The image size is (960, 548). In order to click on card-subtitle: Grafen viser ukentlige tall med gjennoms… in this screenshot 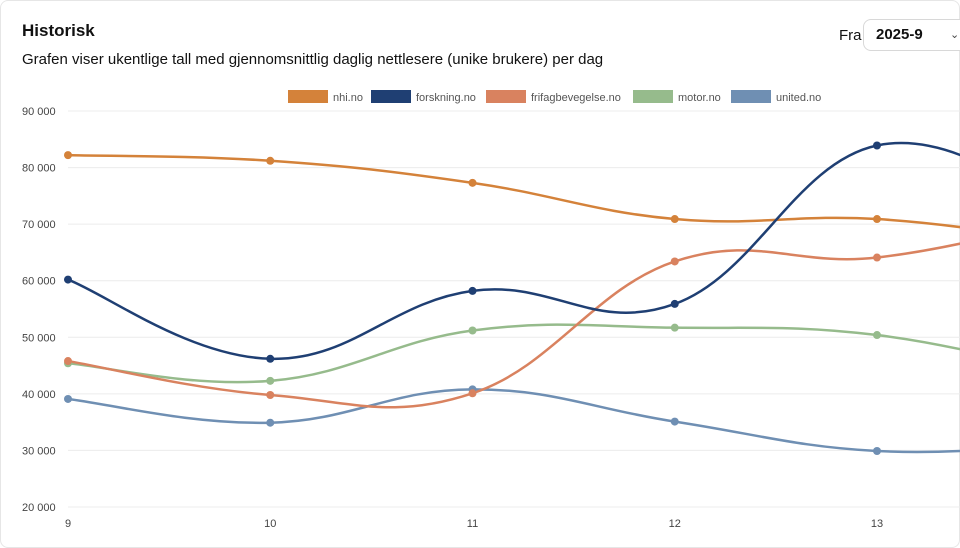, I will do `click(313, 59)`.